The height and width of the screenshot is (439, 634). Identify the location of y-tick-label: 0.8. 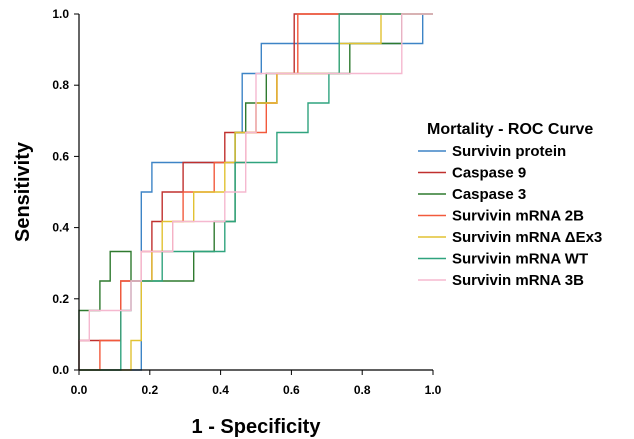
(60, 85).